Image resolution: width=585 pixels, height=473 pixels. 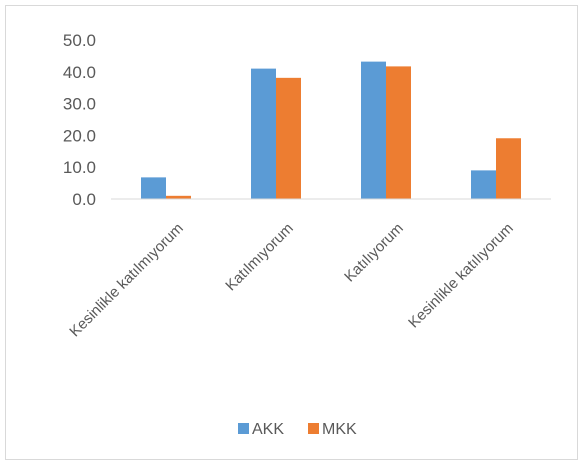 I want to click on x-tick-label: Katılıyorum, so click(x=374, y=253).